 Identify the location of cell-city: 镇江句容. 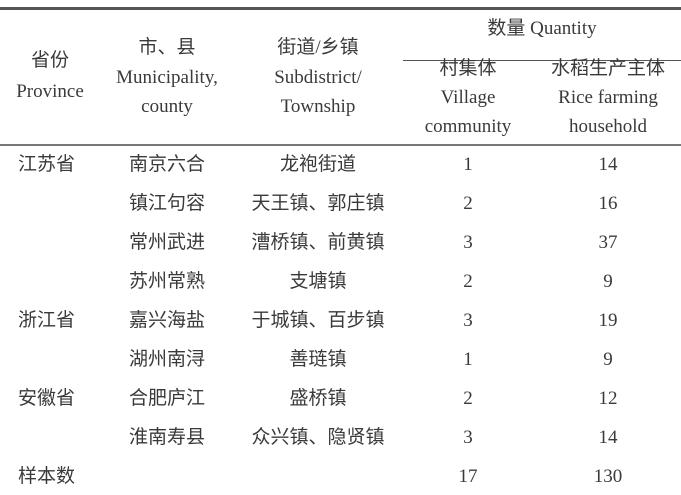
(167, 203).